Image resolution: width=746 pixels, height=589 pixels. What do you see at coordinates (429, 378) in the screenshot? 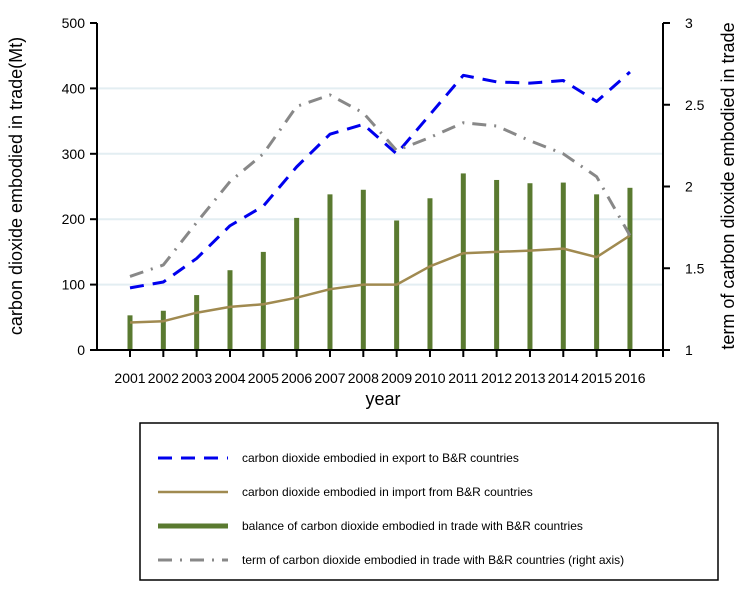
I see `x-tick-label: 2010` at bounding box center [429, 378].